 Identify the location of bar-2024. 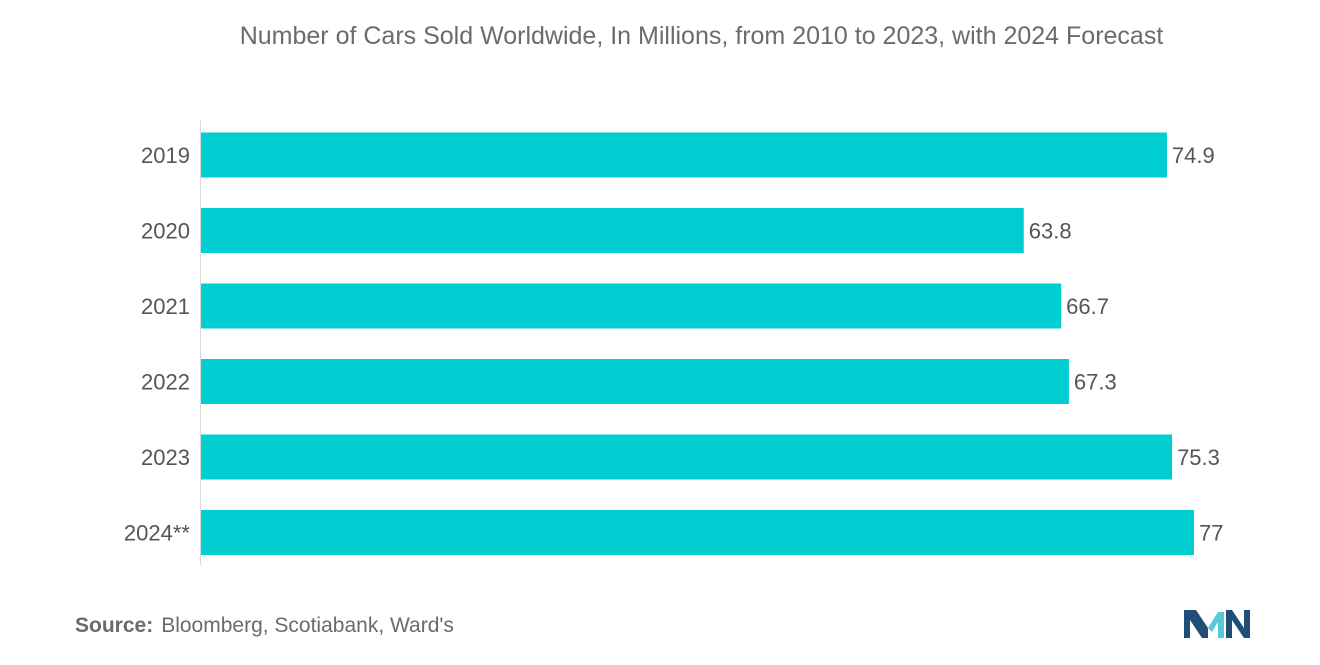
(697, 532).